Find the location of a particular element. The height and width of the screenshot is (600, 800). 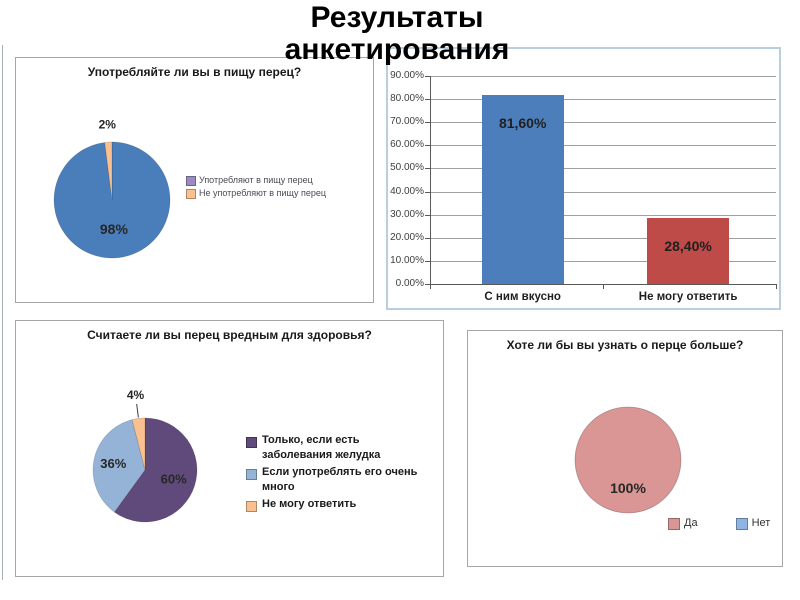

y-axis-tick-label: 10.00% is located at coordinates (407, 260).